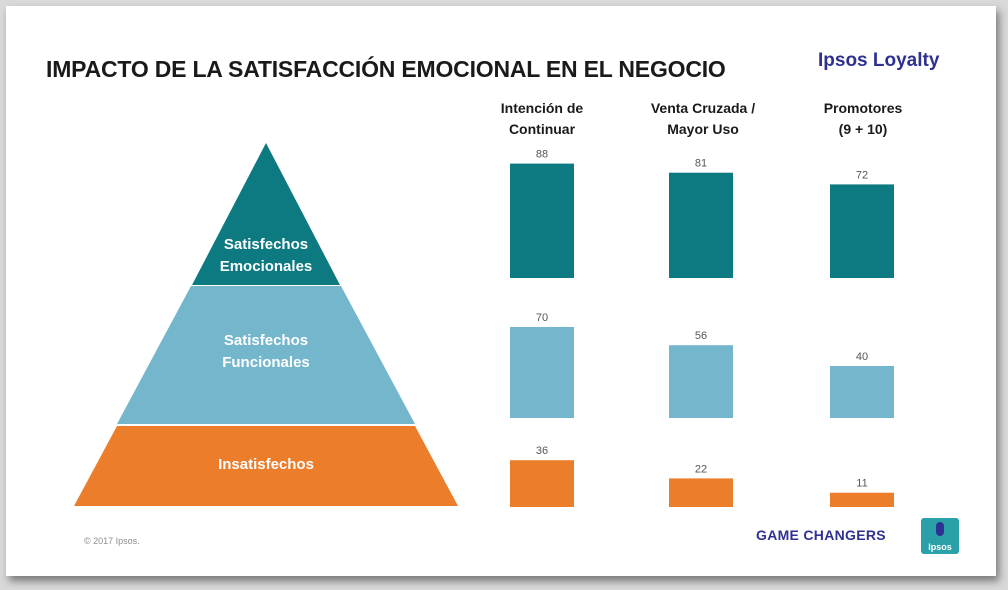  Describe the element at coordinates (821, 535) in the screenshot. I see `footer-tagline: GAME CHANGERS` at that location.